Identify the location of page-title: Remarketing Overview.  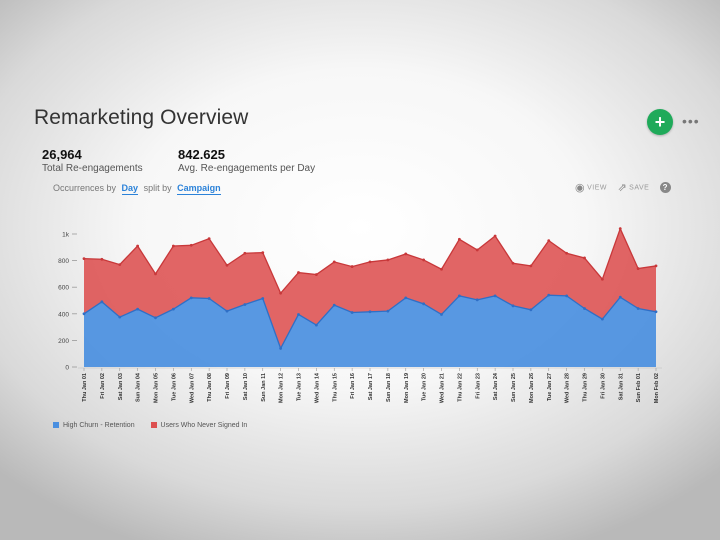
(141, 117).